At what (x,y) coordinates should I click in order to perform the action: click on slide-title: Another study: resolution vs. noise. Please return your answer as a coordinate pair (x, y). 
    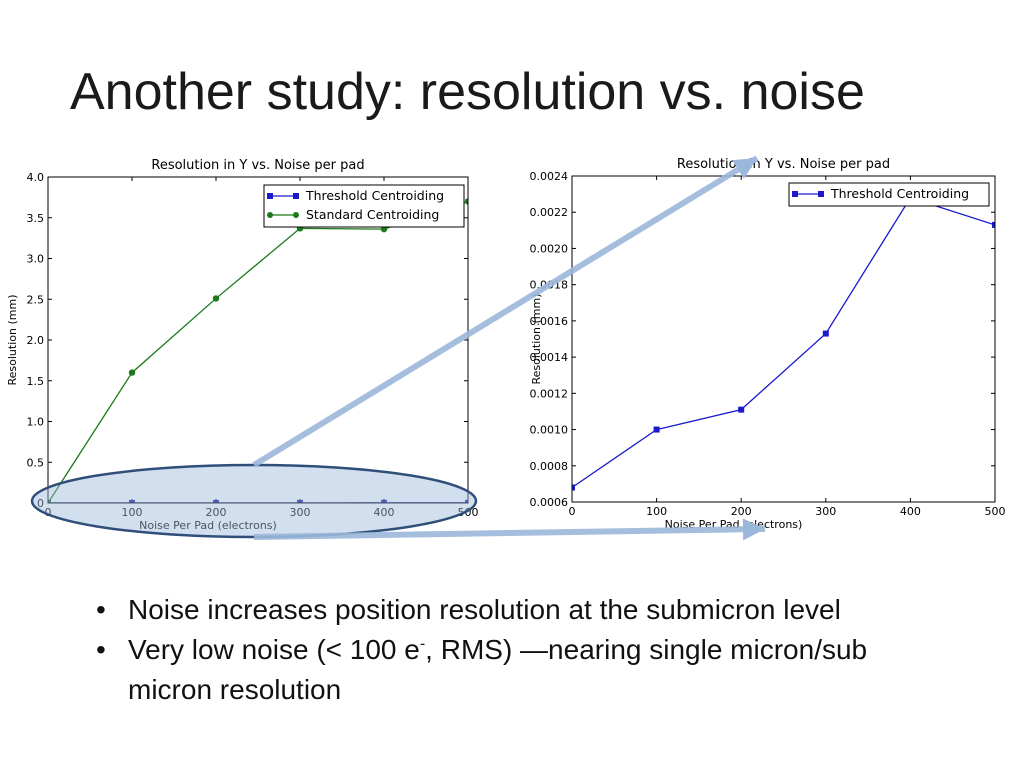
    Looking at the image, I should click on (467, 92).